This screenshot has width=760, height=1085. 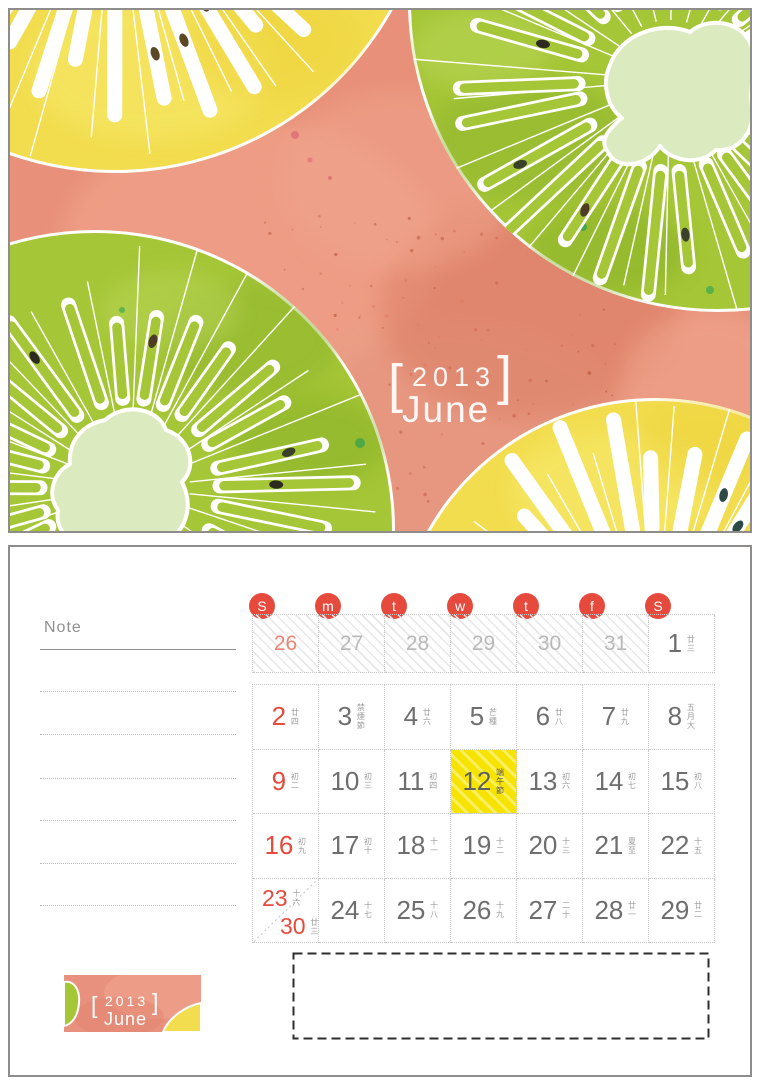 What do you see at coordinates (155, 1002) in the screenshot?
I see `logo-bracket-right: ]` at bounding box center [155, 1002].